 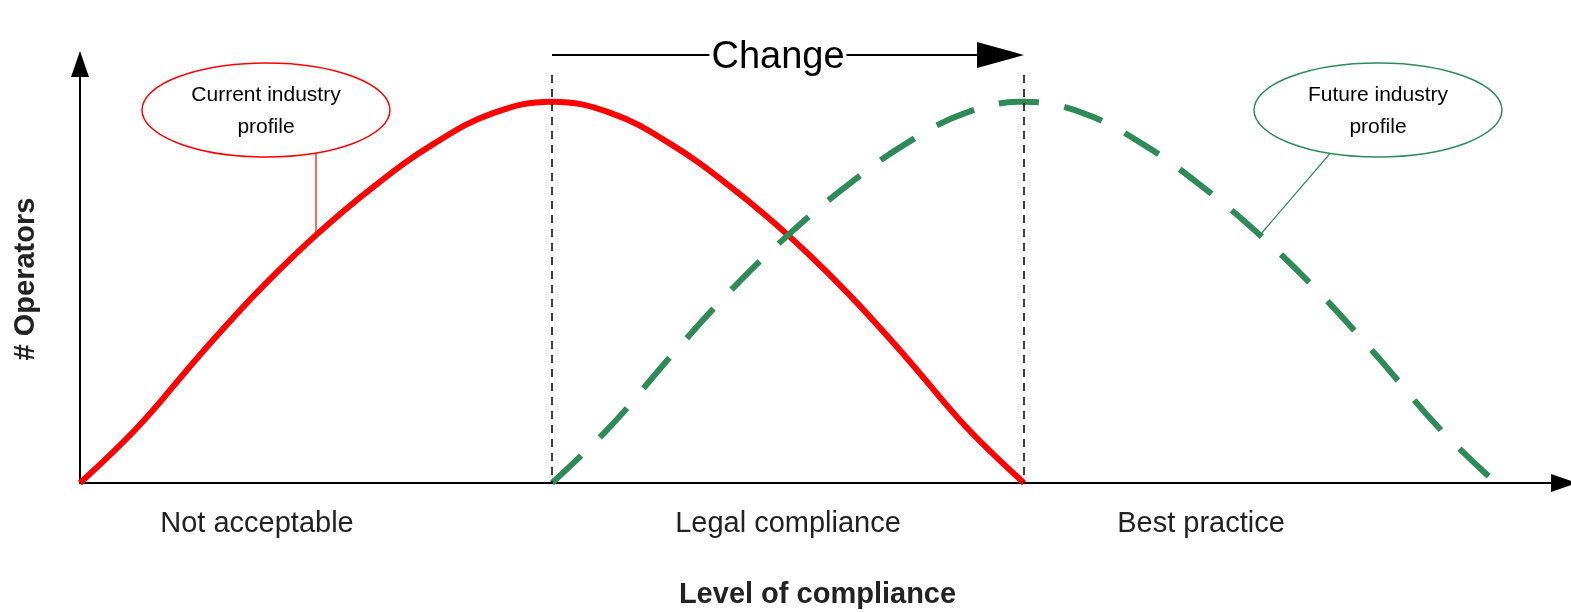 I want to click on x-tick-label: Not acceptable, so click(x=257, y=521).